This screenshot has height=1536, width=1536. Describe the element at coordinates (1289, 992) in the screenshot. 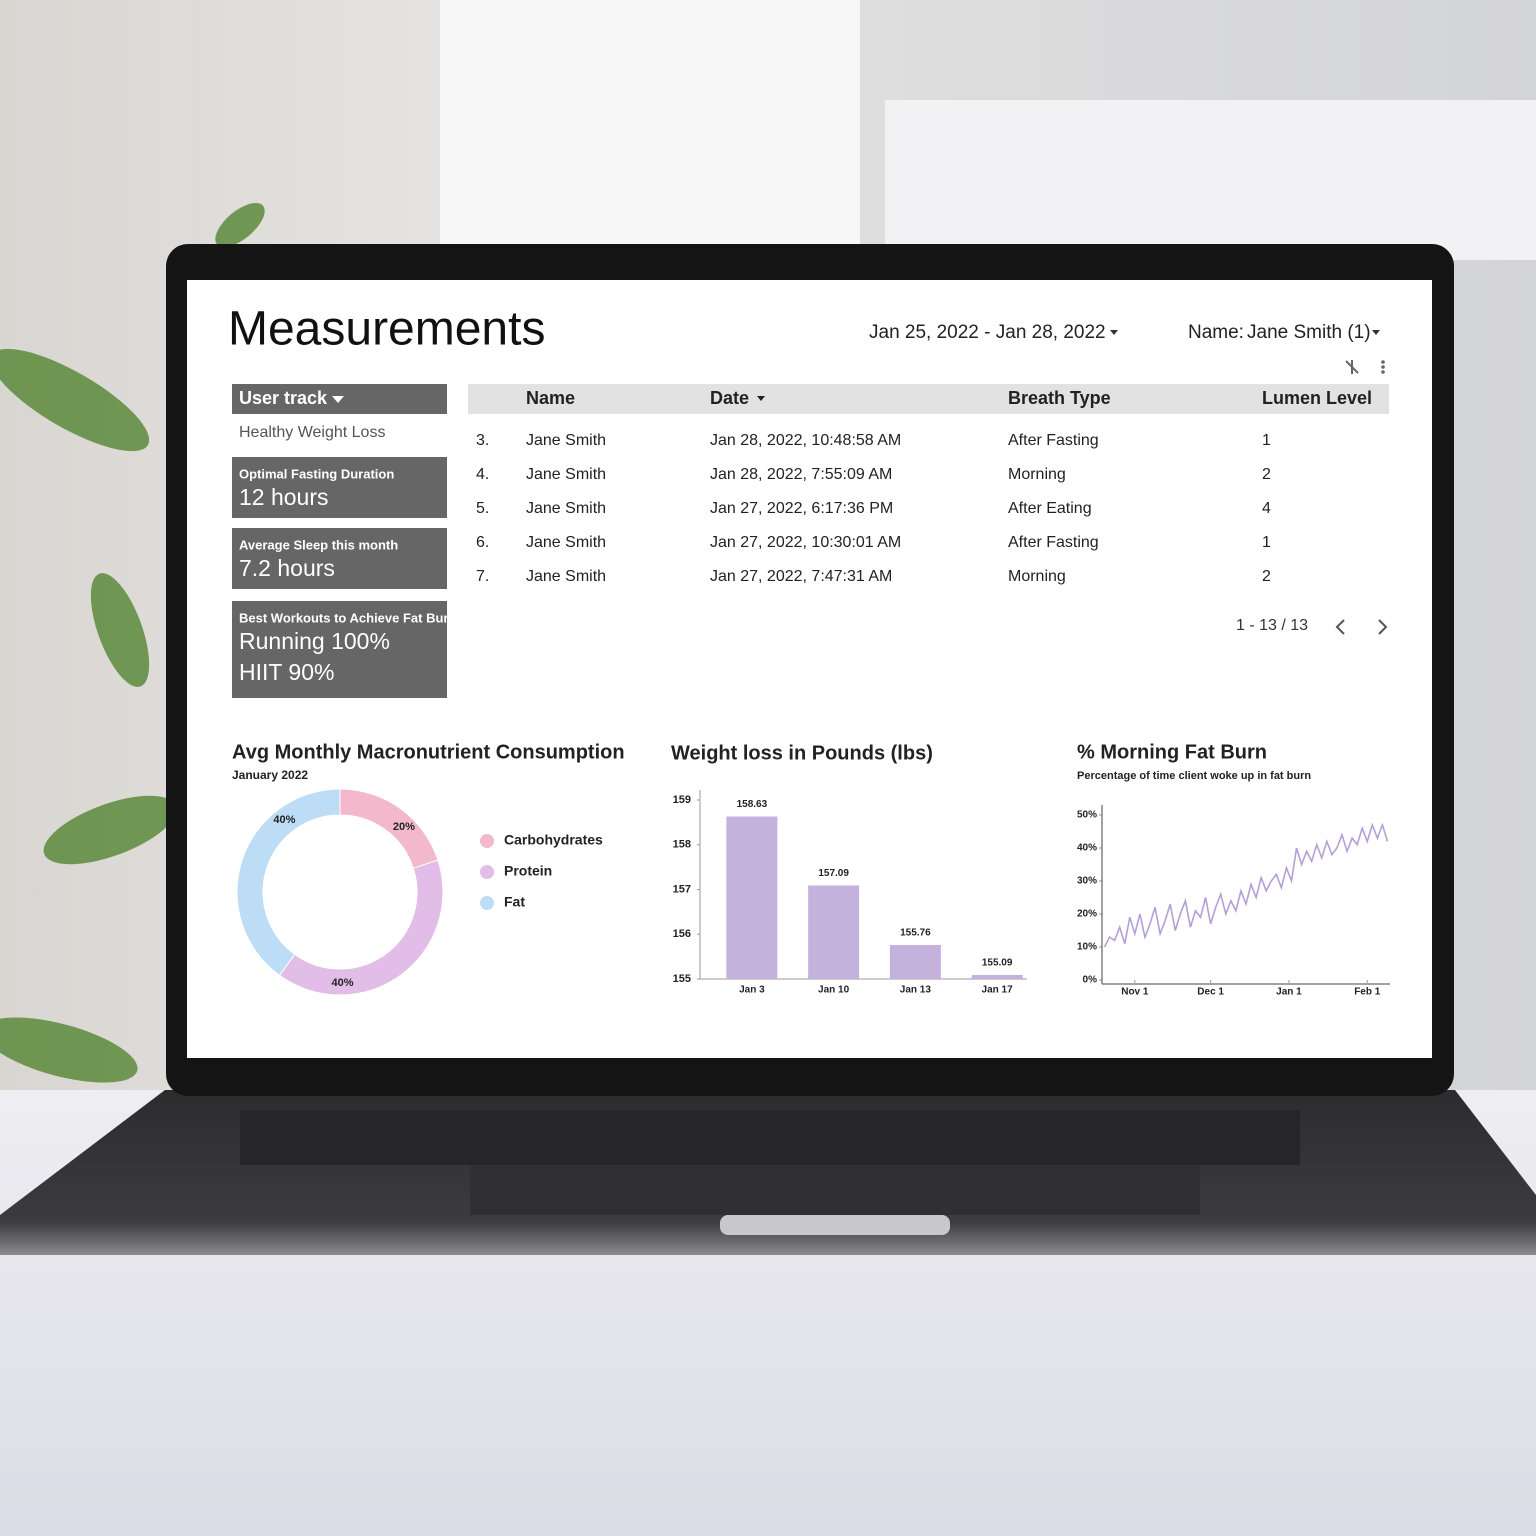

I see `x-tick-label: Jan 1` at that location.